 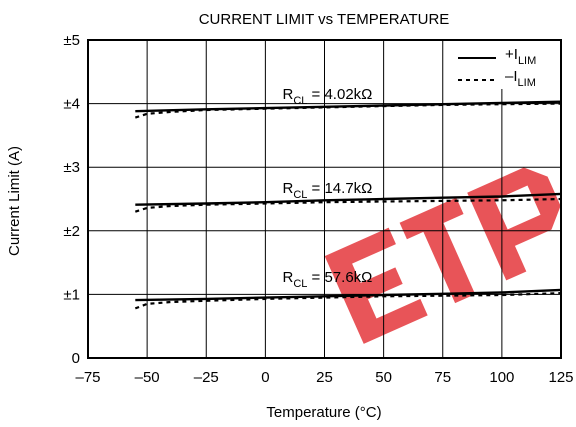 What do you see at coordinates (324, 19) in the screenshot?
I see `chart-title: CURRENT LIMIT vs TEMPERATURE` at bounding box center [324, 19].